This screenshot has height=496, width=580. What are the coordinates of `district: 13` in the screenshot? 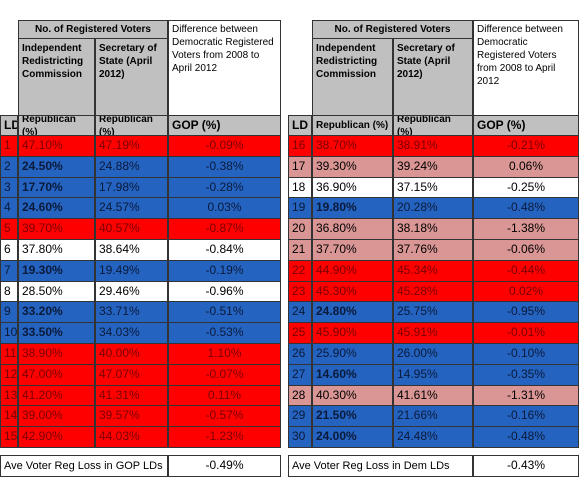 It's located at (9, 395).